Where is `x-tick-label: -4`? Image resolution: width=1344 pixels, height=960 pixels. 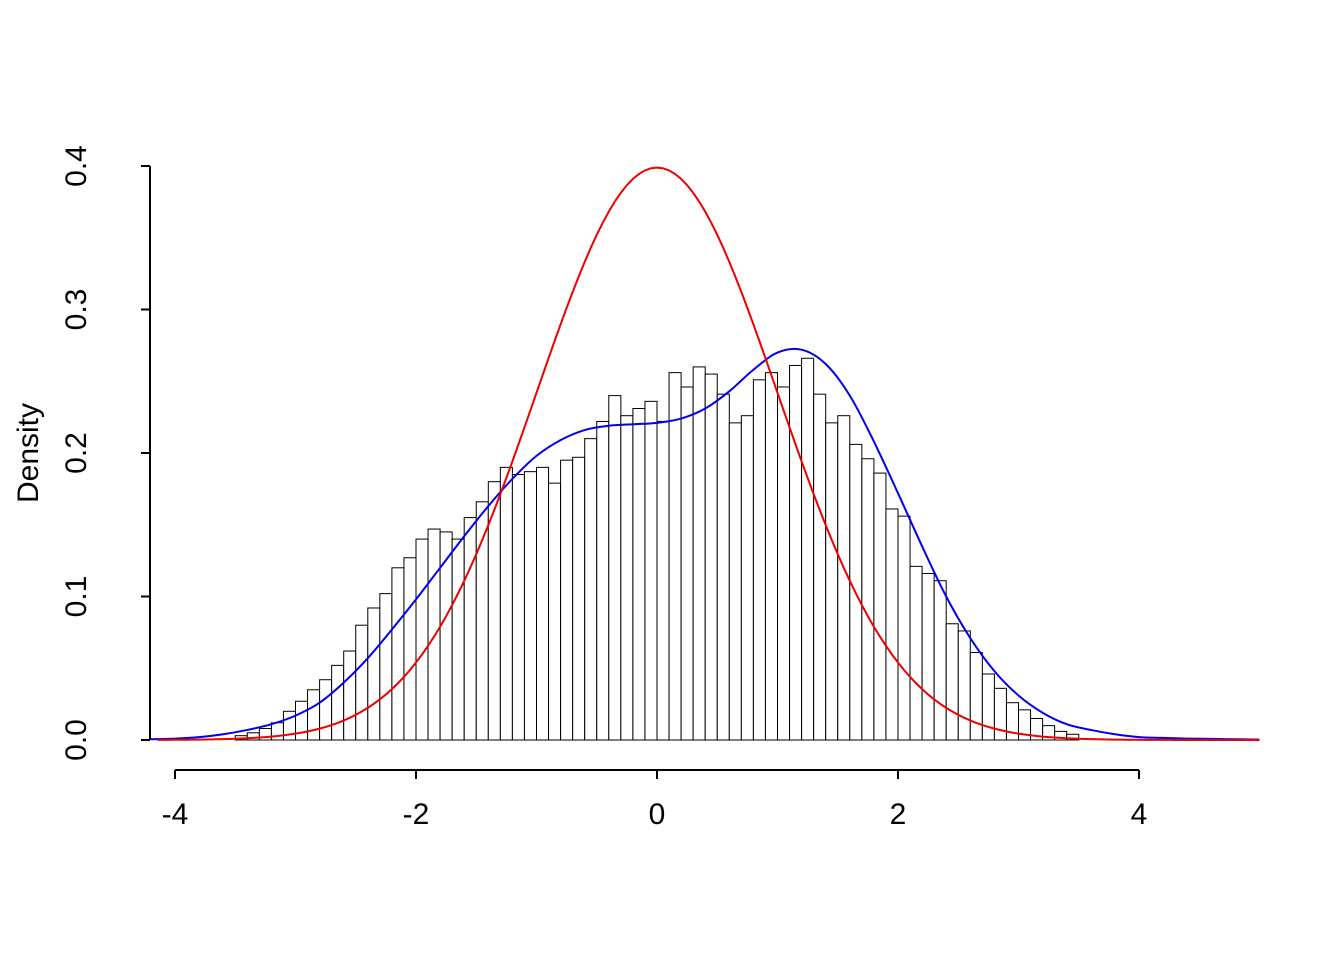
x-tick-label: -4 is located at coordinates (175, 814).